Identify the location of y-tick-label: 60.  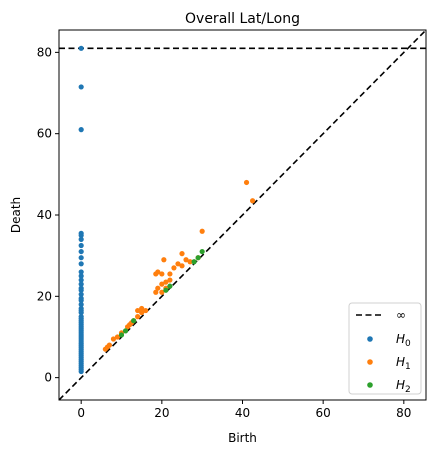
(44, 134).